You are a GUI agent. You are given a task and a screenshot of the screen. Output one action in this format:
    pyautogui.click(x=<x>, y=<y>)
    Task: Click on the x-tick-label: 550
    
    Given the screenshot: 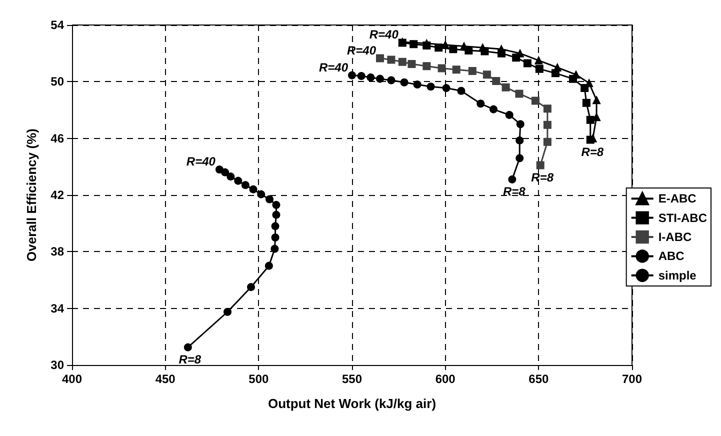 What is the action you would take?
    pyautogui.click(x=352, y=379)
    